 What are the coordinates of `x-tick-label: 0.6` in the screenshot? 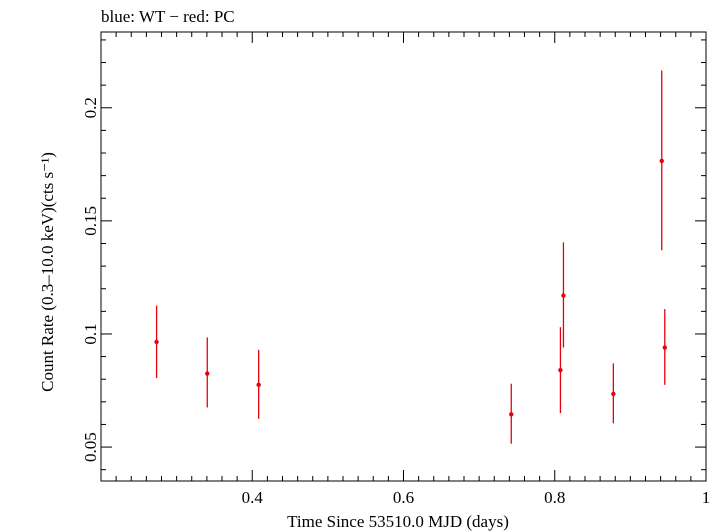 It's located at (403, 497).